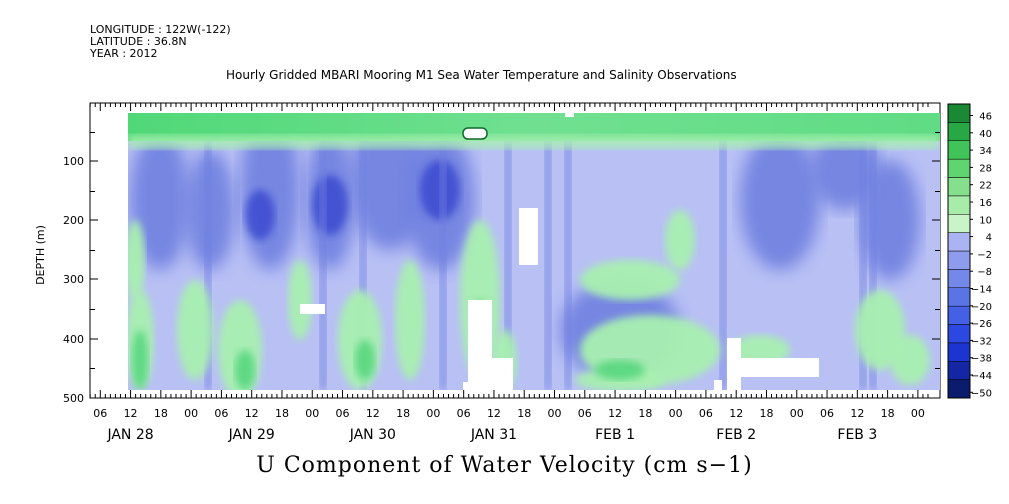 The image size is (1009, 504). I want to click on colorbar-border, so click(959, 251).